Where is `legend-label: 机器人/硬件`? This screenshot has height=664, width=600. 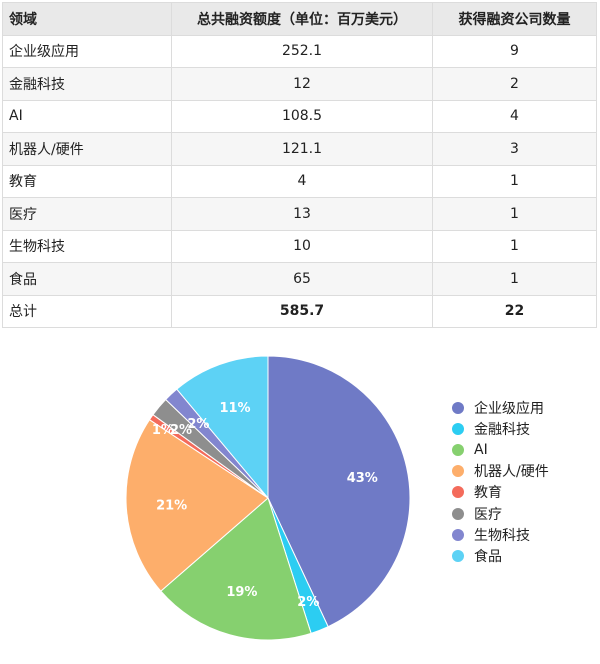 legend-label: 机器人/硬件 is located at coordinates (511, 472).